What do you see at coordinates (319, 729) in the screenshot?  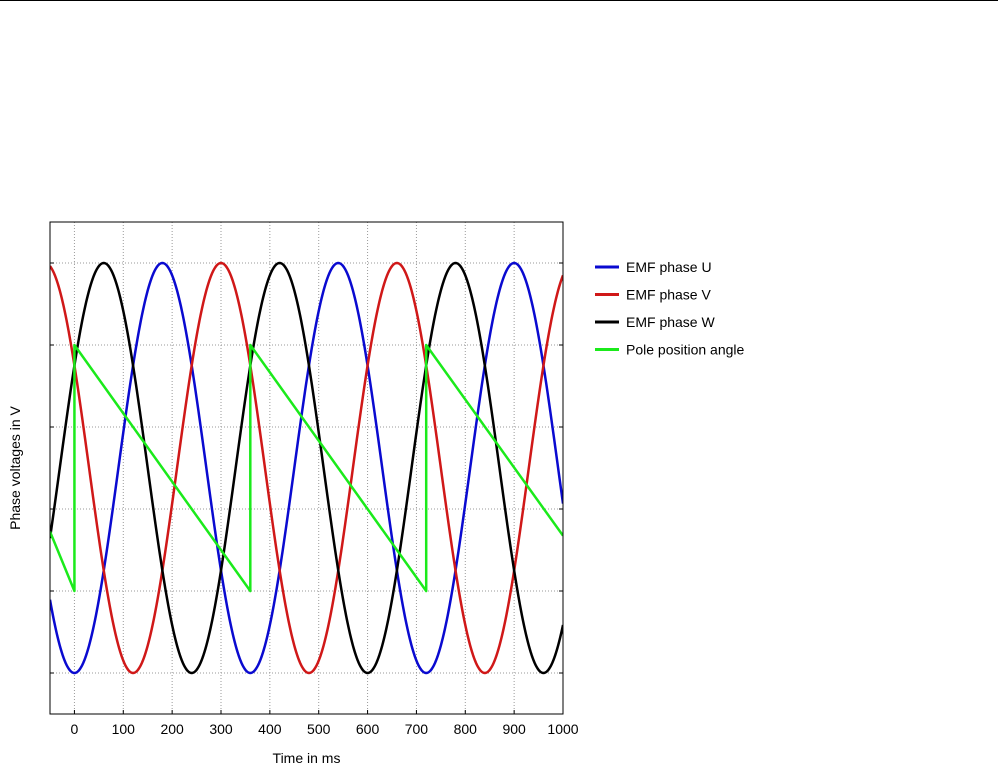 I see `x-tick-label: 500` at bounding box center [319, 729].